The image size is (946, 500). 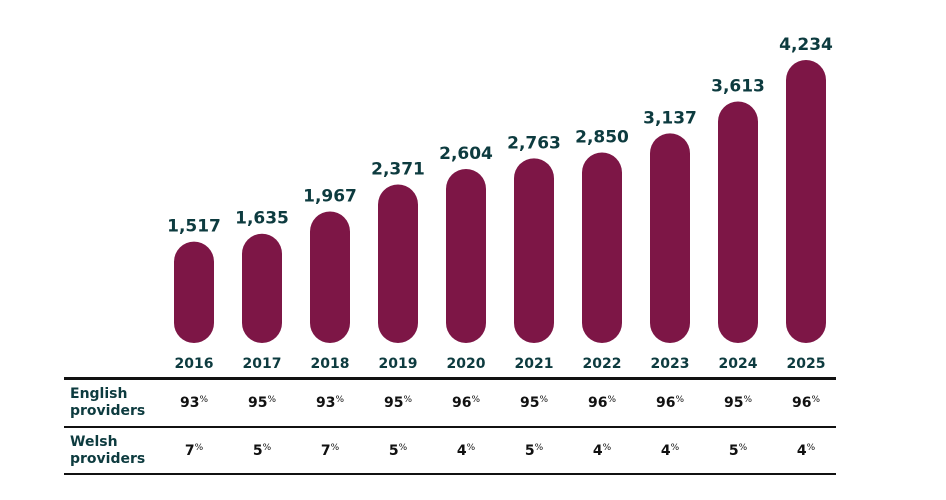 What do you see at coordinates (330, 277) in the screenshot?
I see `bar-2018` at bounding box center [330, 277].